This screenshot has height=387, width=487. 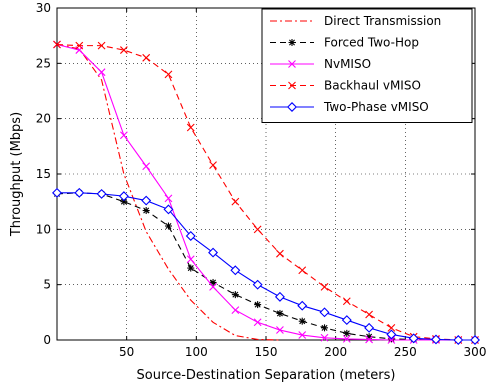 What do you see at coordinates (266, 375) in the screenshot?
I see `x-axis-label: Source-Destination Separation (meters)` at bounding box center [266, 375].